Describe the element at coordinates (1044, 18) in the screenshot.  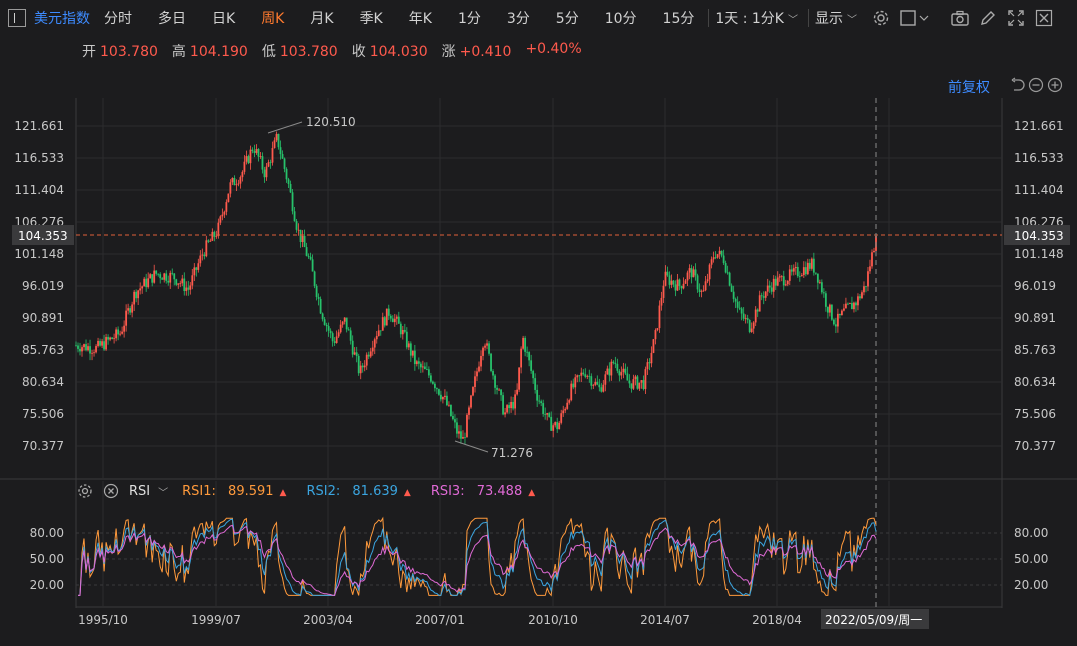
I see `close-icon` at that location.